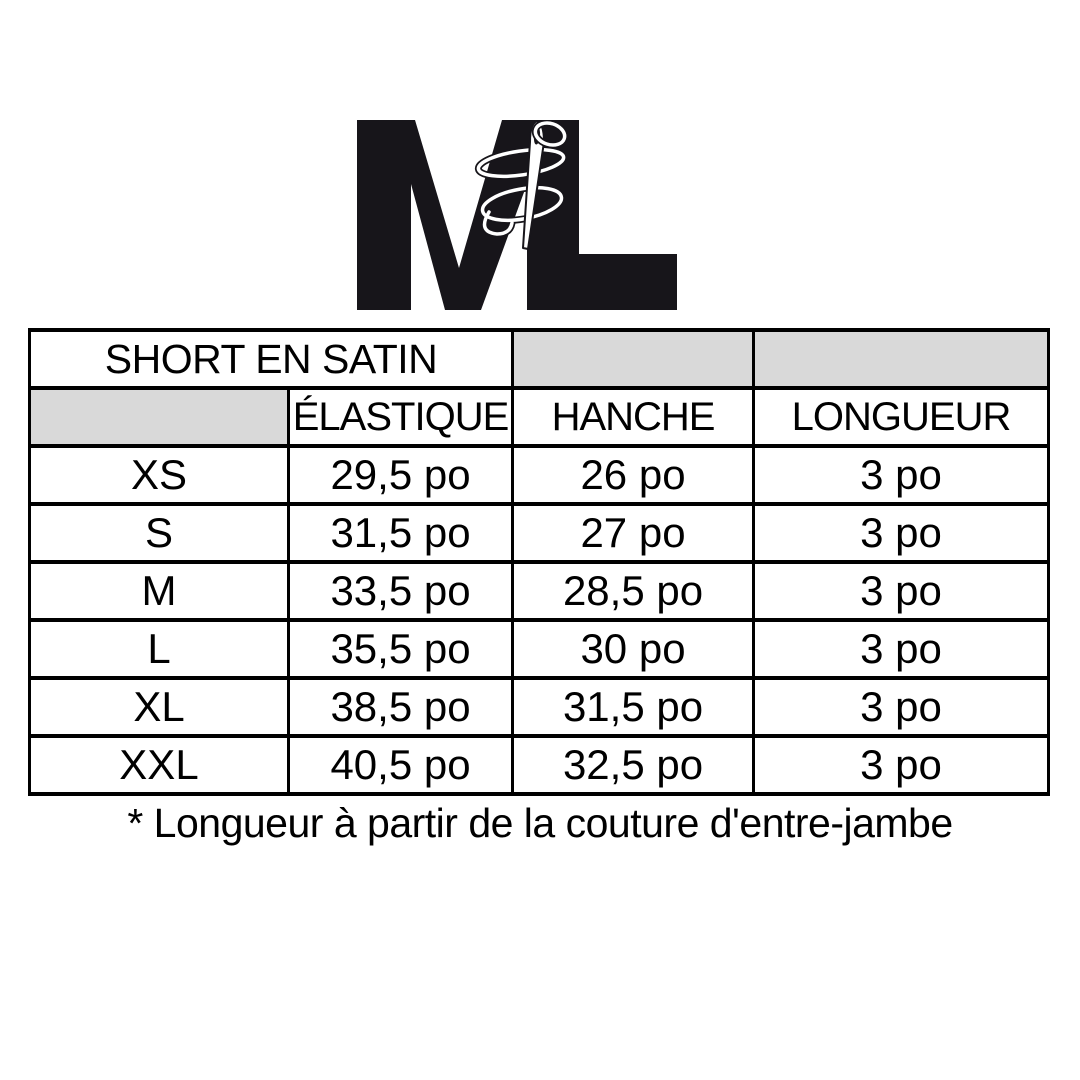  I want to click on table-row: XL 38,5 po 31,5 po 3 po, so click(539, 707).